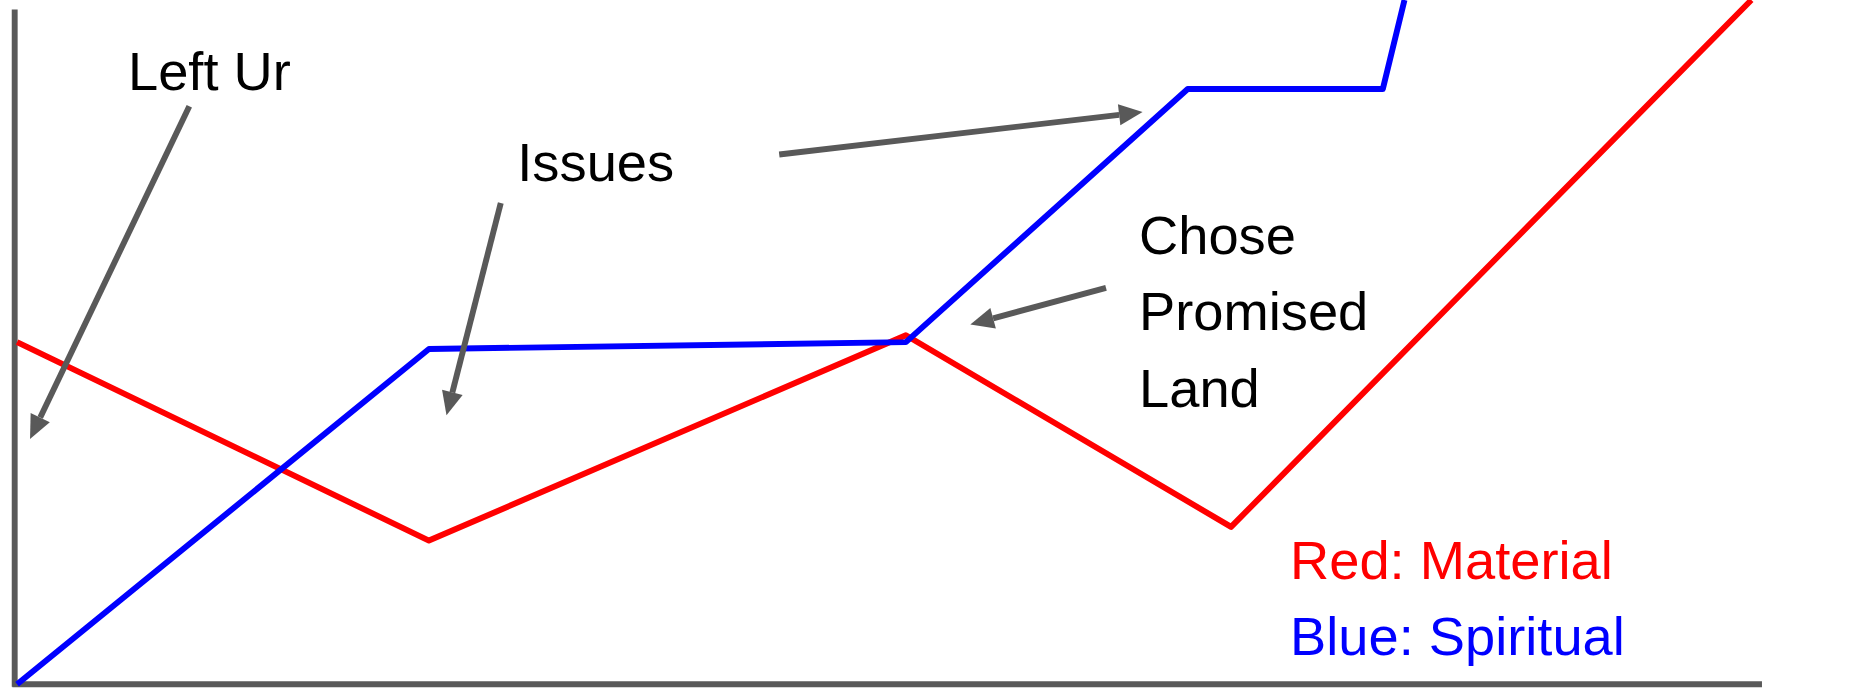 Image resolution: width=1851 pixels, height=689 pixels. I want to click on series-label: Red: Material, so click(1451, 561).